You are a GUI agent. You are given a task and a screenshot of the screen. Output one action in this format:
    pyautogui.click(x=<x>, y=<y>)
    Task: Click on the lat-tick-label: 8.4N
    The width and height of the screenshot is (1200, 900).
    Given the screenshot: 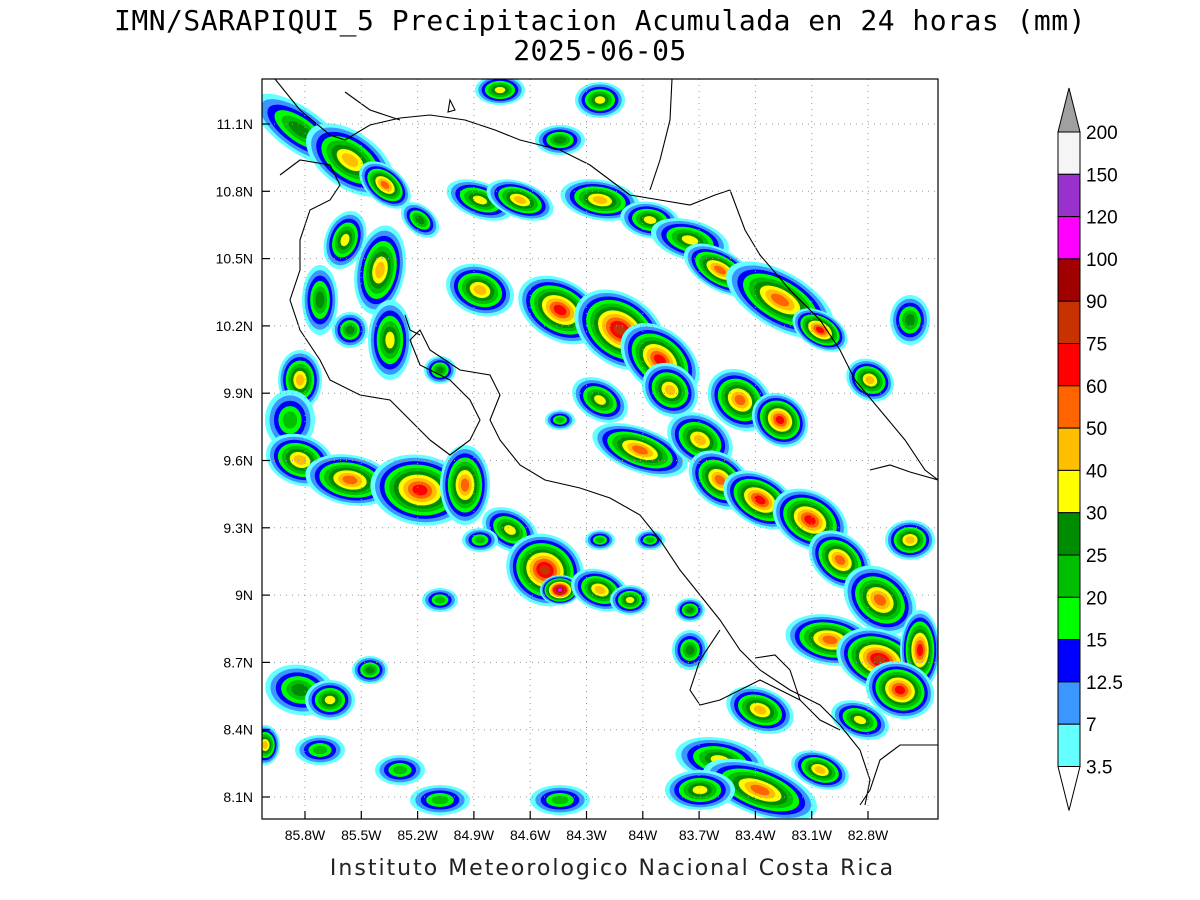 What is the action you would take?
    pyautogui.click(x=238, y=730)
    